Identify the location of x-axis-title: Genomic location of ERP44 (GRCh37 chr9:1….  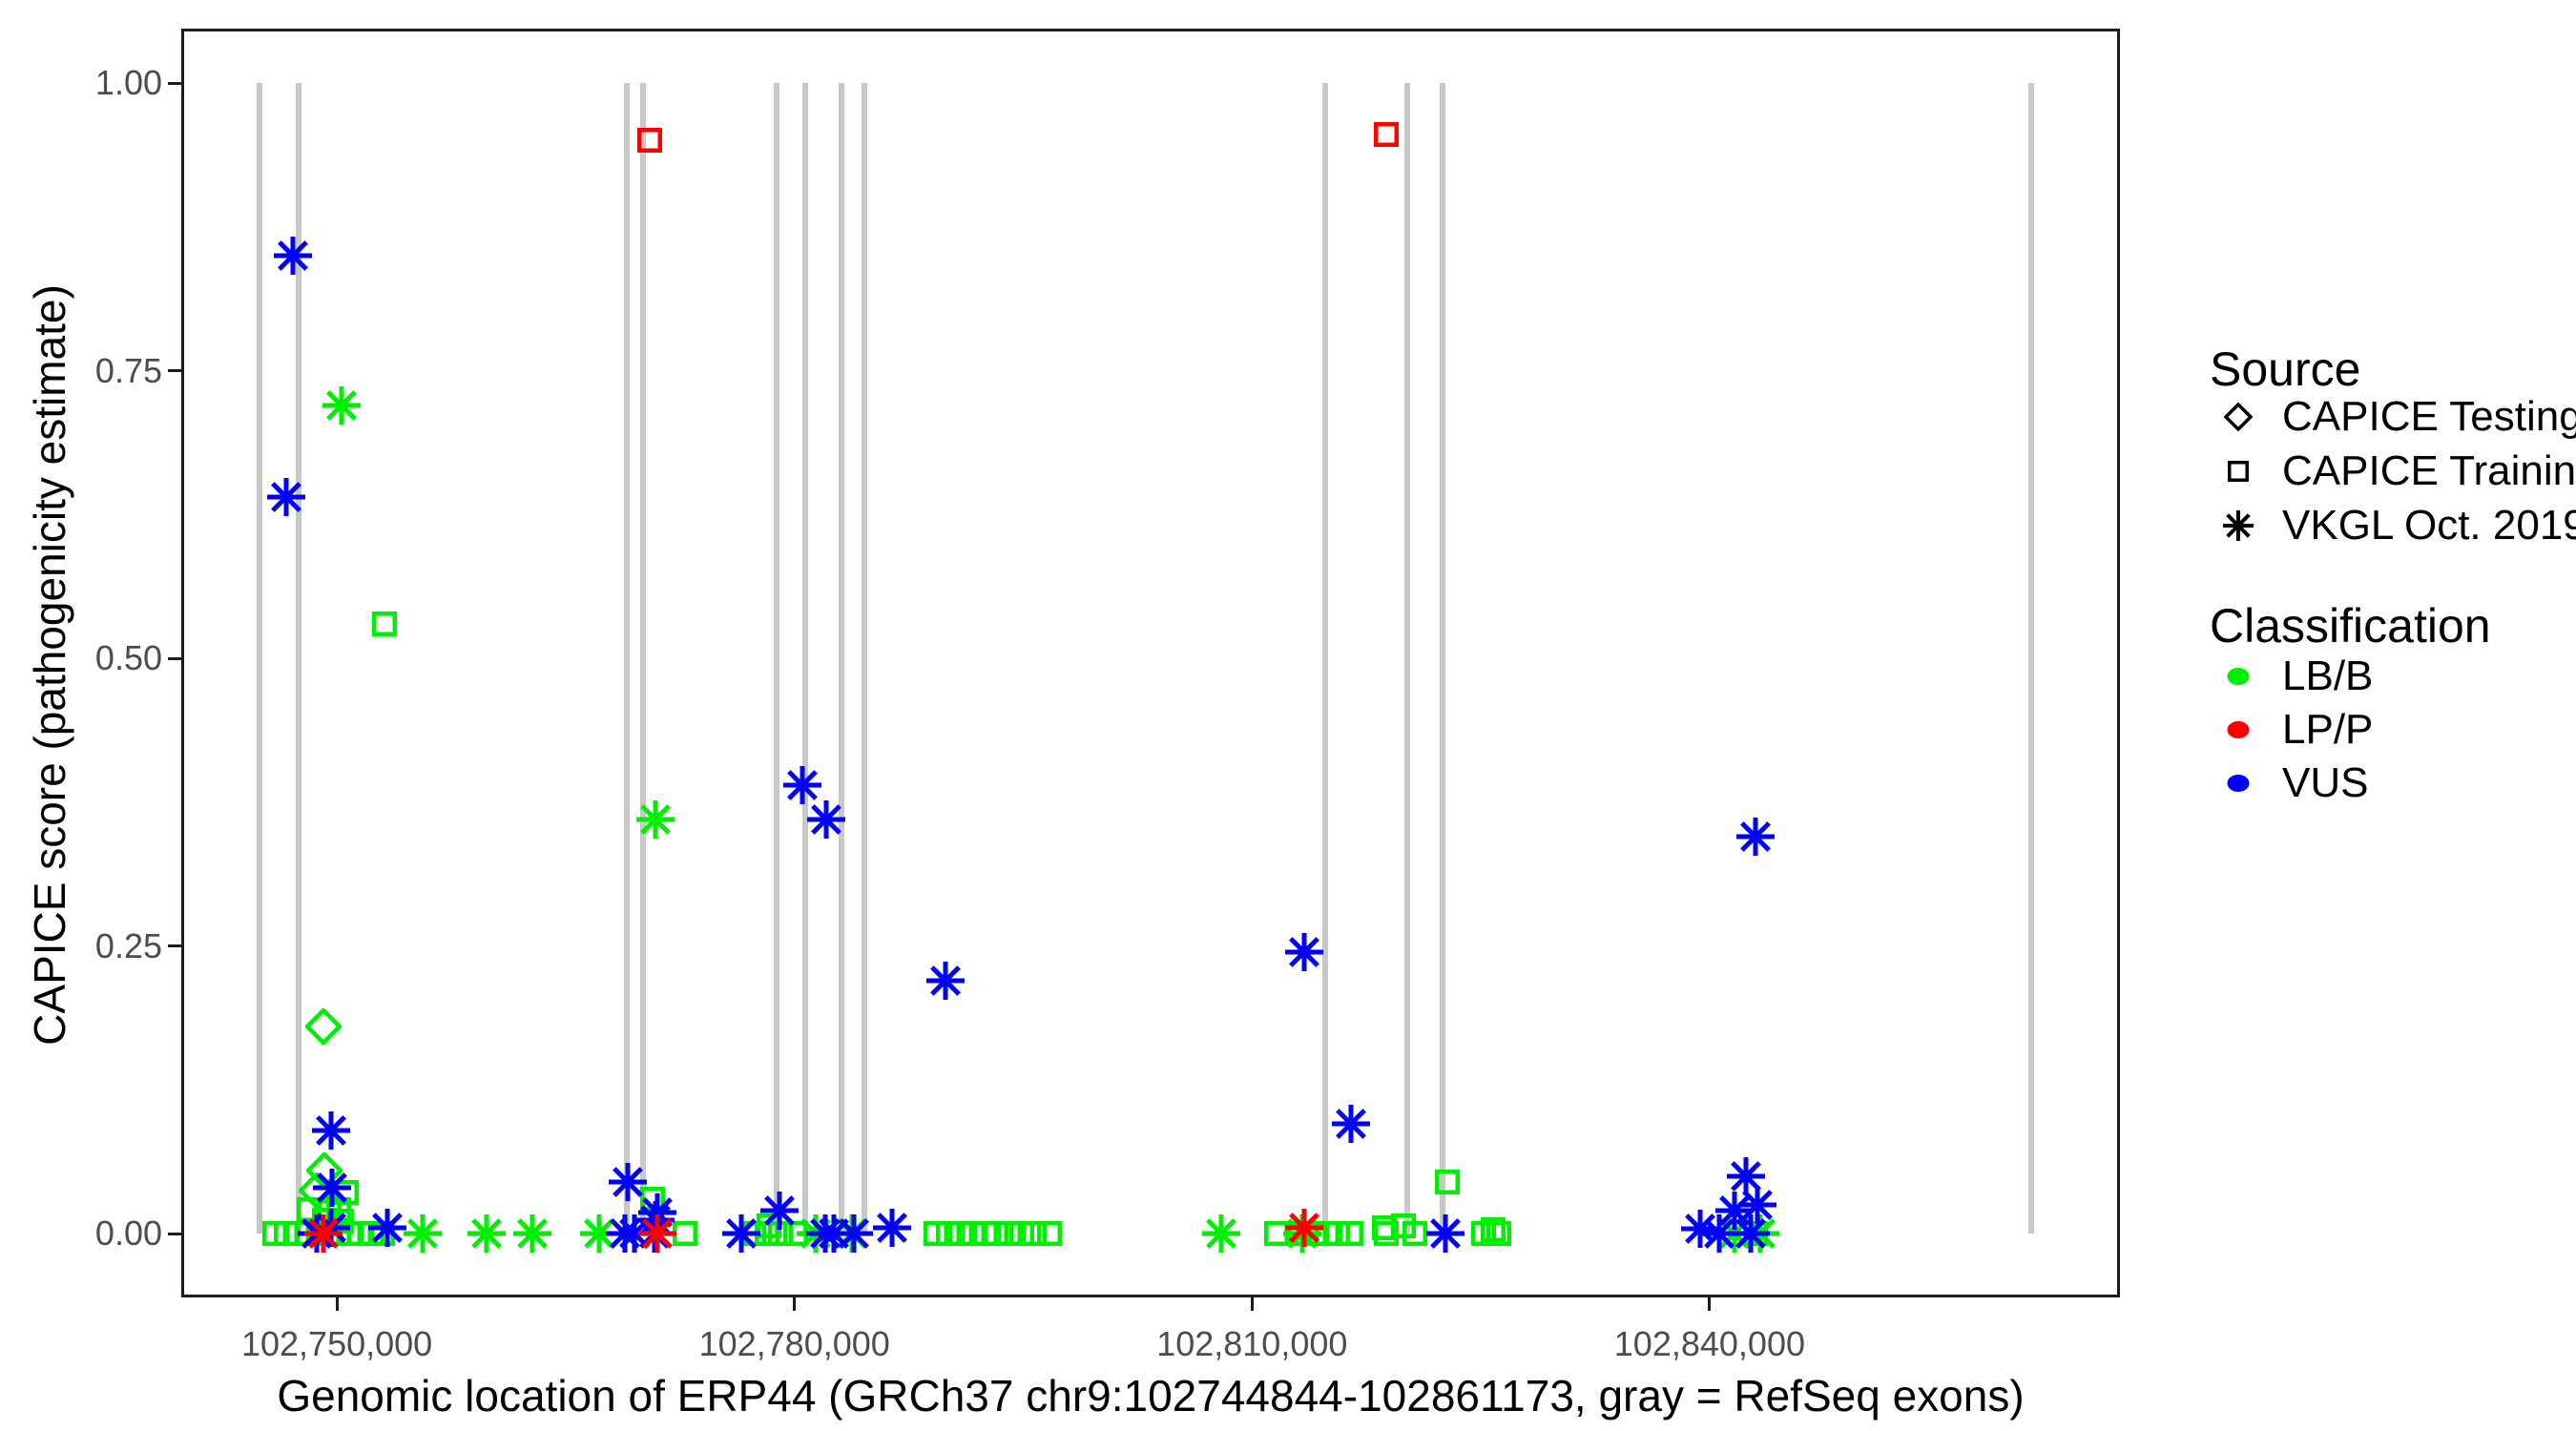
(1151, 1396).